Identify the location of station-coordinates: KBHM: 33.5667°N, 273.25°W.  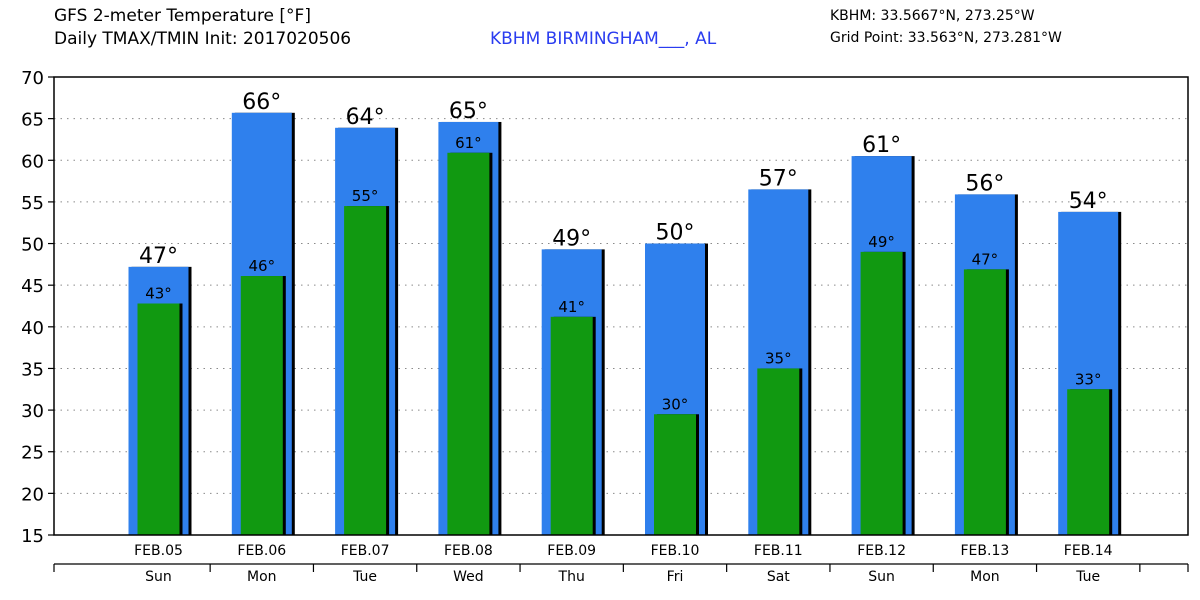
(932, 16).